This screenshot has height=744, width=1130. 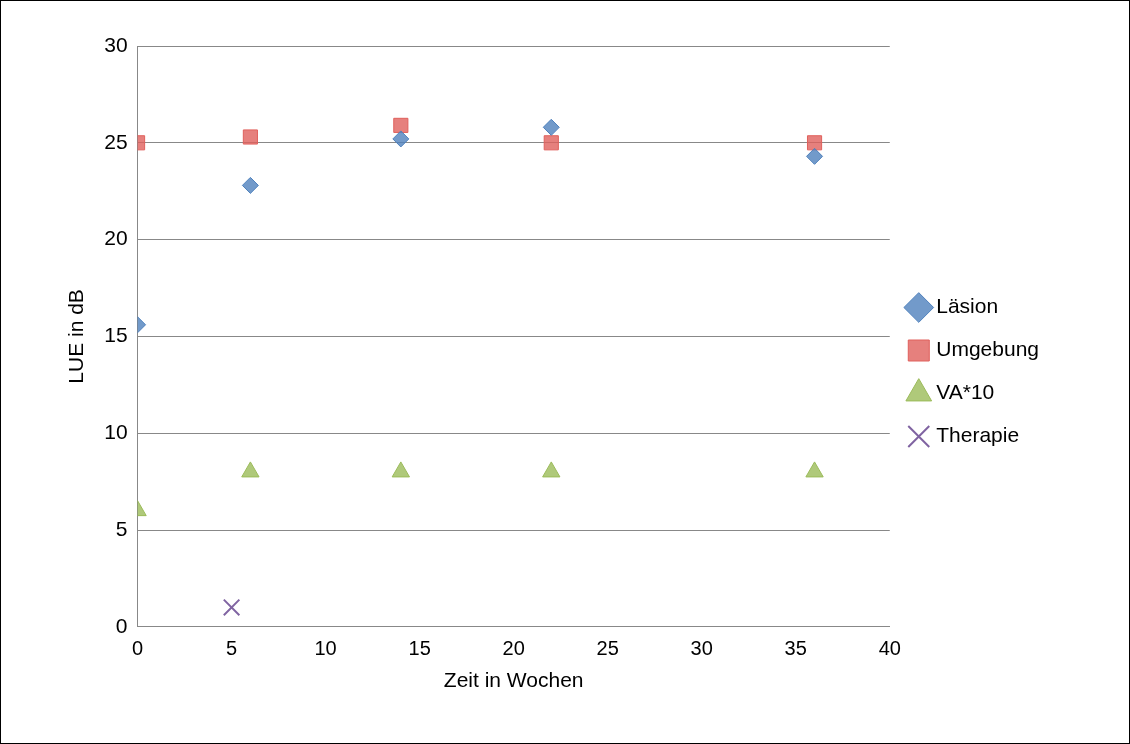 What do you see at coordinates (701, 648) in the screenshot?
I see `x-tick-label: 30` at bounding box center [701, 648].